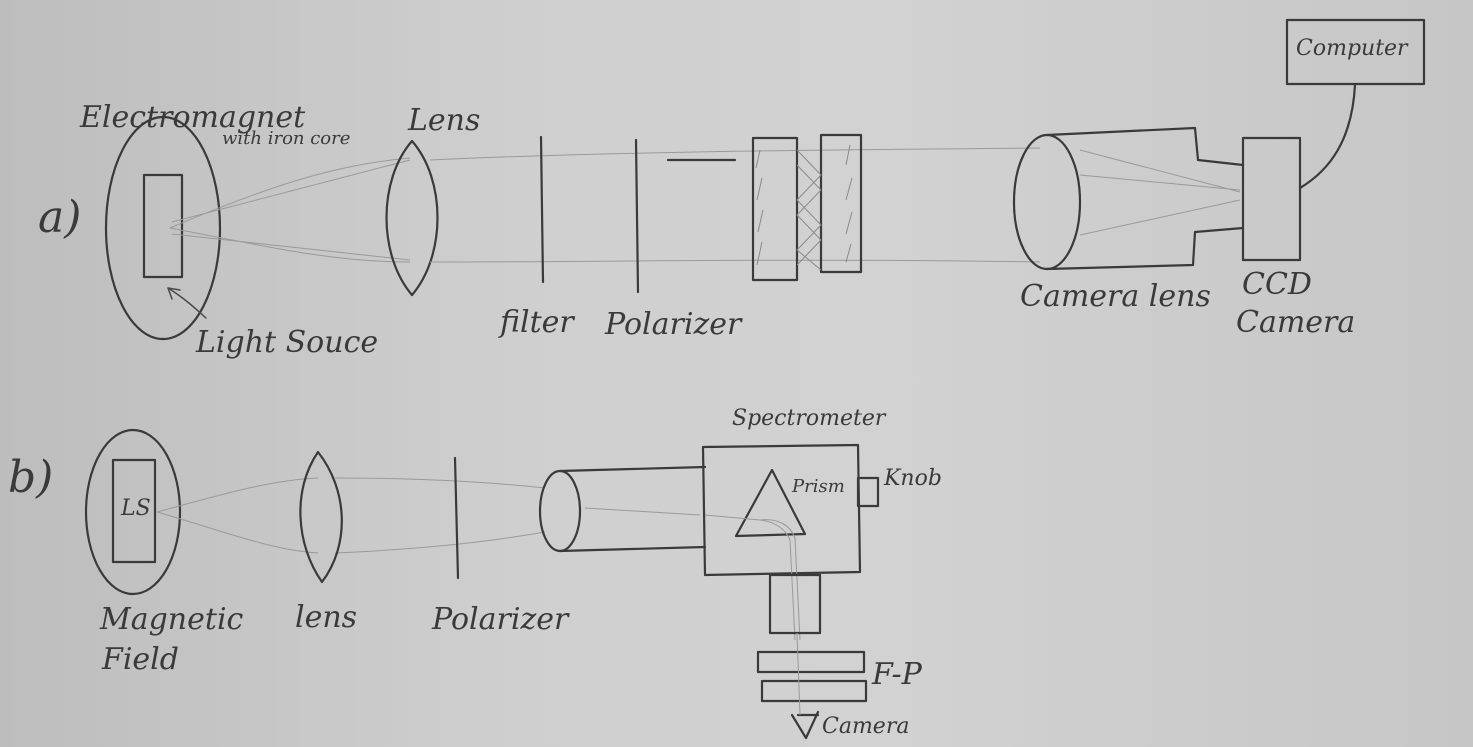  What do you see at coordinates (537, 322) in the screenshot?
I see `filter-label: filter` at bounding box center [537, 322].